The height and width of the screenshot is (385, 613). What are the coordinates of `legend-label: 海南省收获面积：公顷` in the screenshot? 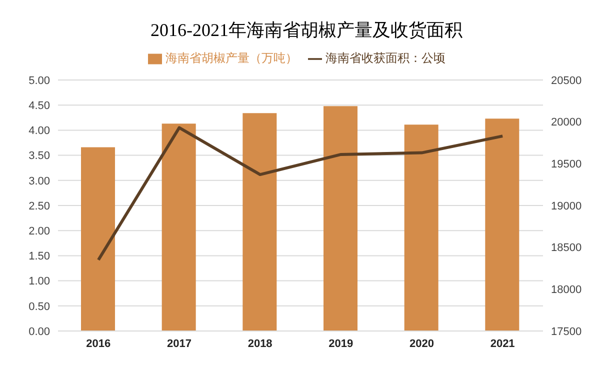 It's located at (386, 58).